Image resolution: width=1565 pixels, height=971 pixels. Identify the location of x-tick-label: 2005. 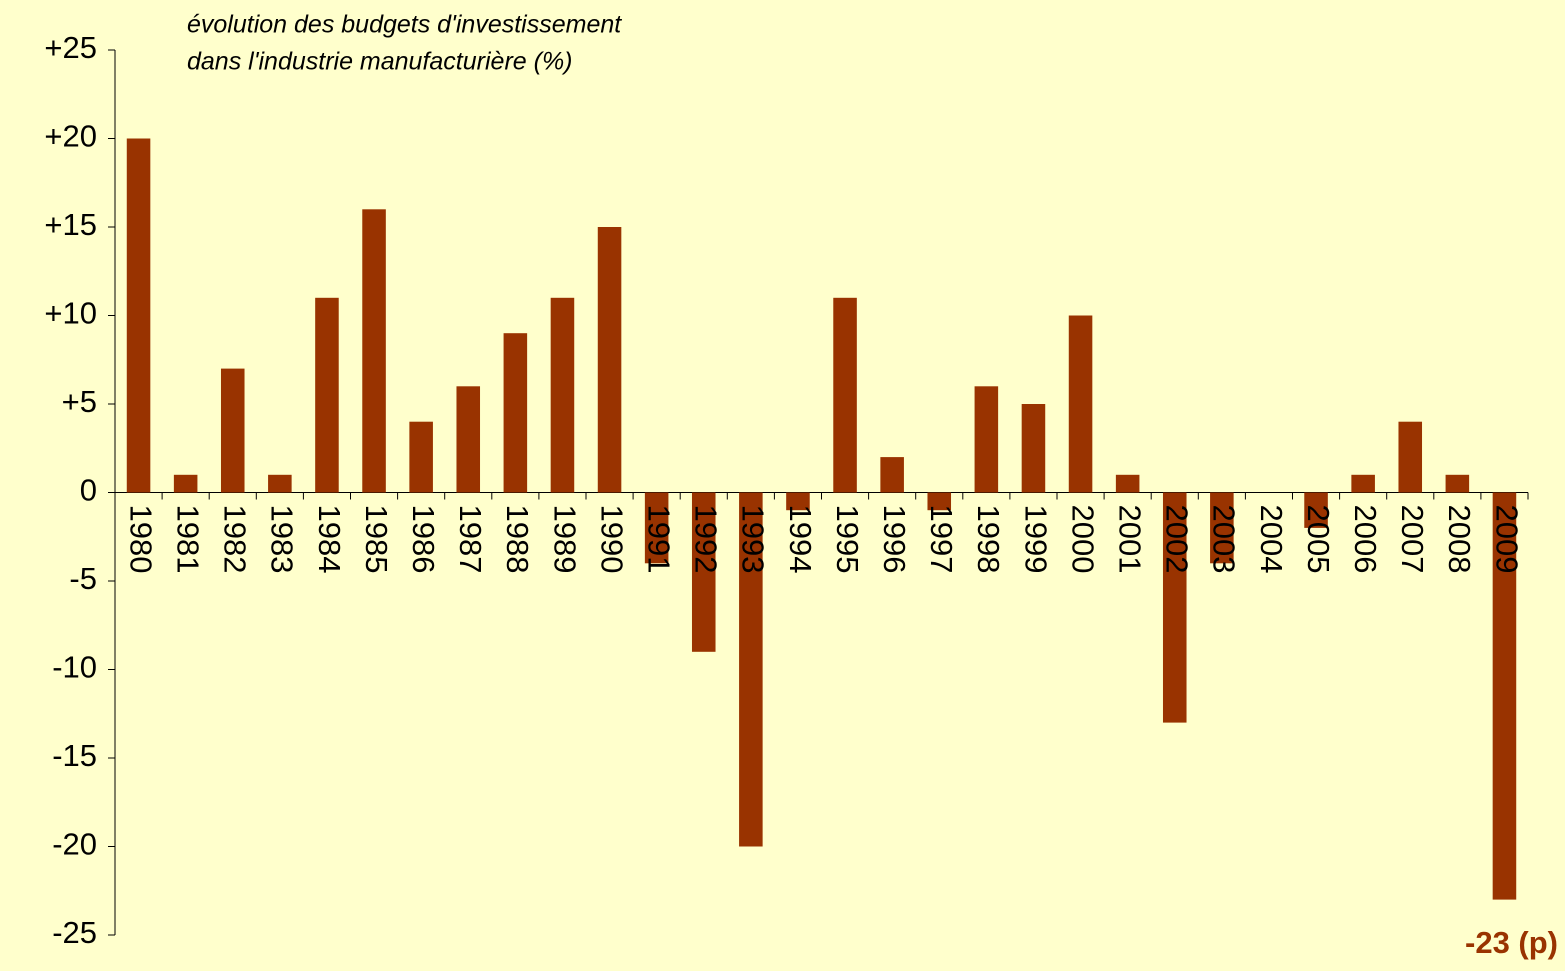
(1318, 539).